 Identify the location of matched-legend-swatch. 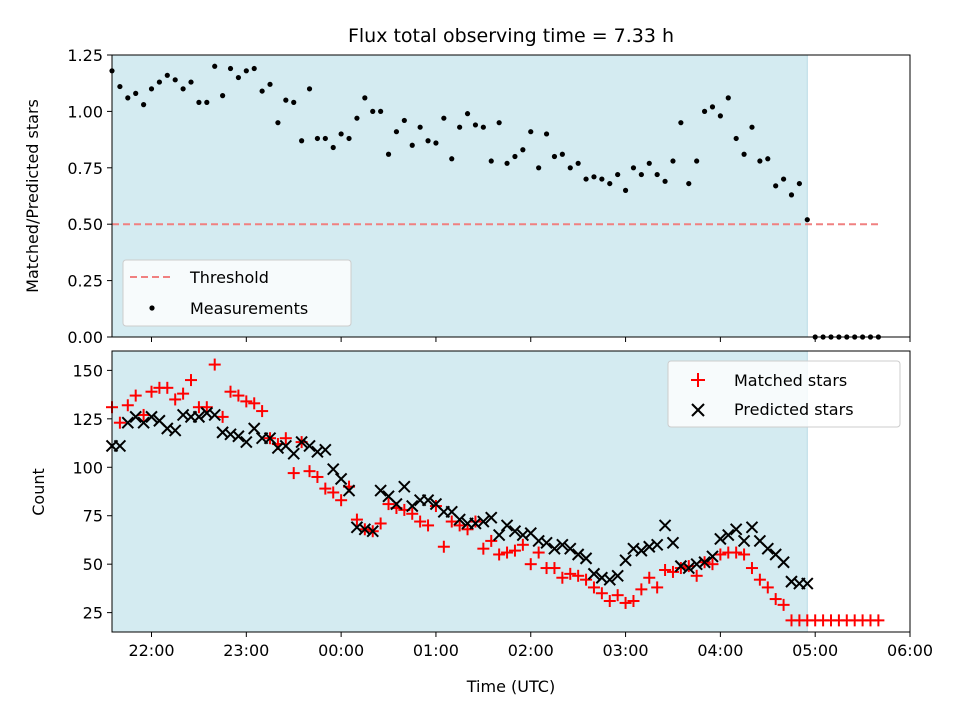
(698, 380).